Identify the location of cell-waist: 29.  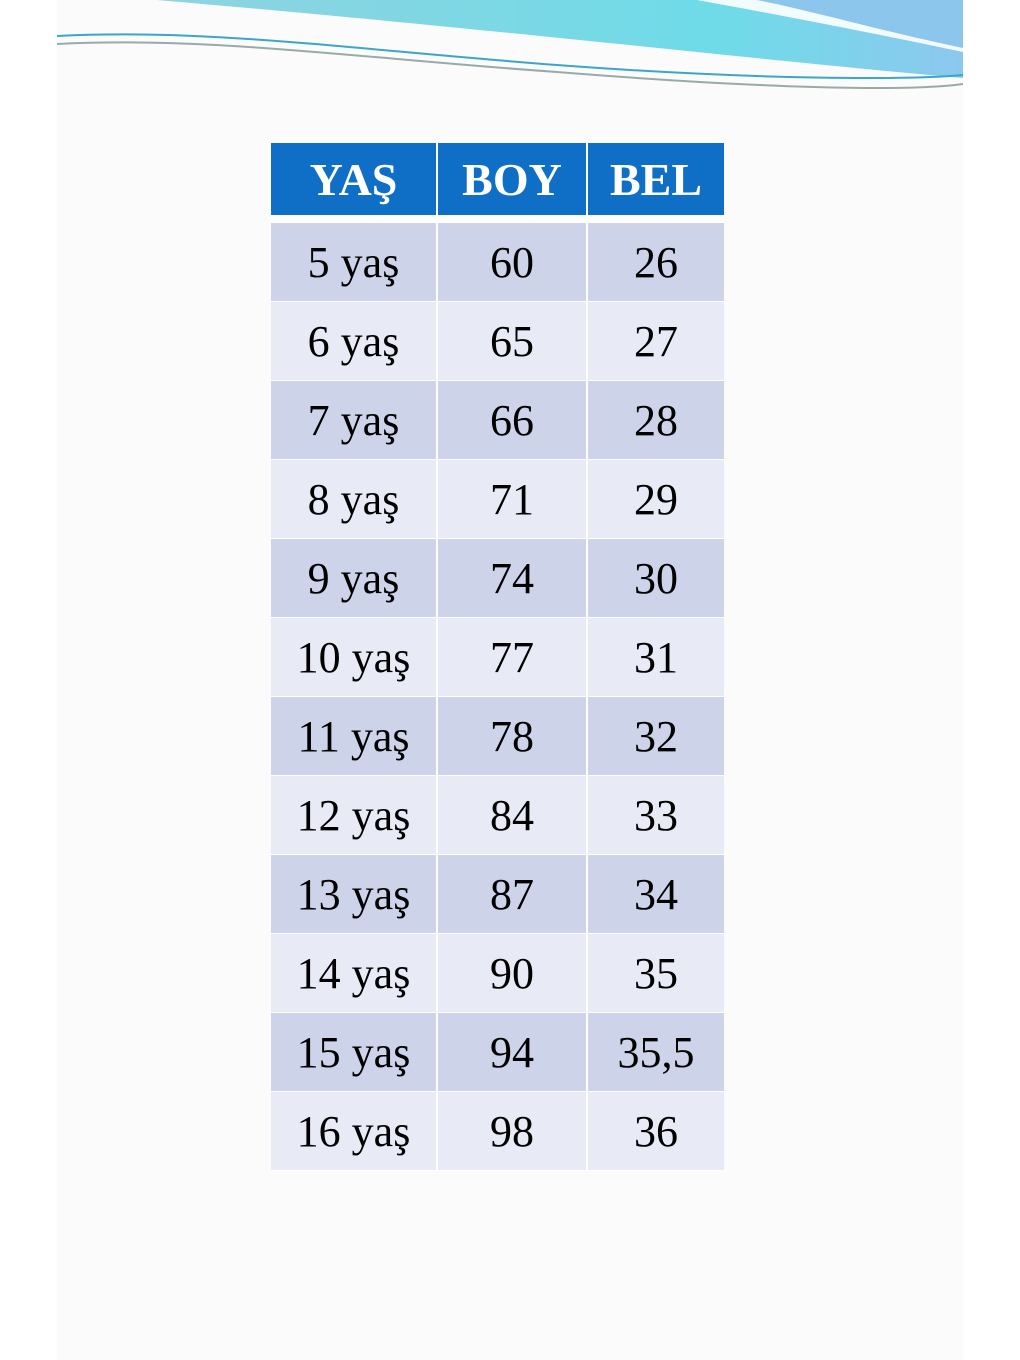
(656, 499).